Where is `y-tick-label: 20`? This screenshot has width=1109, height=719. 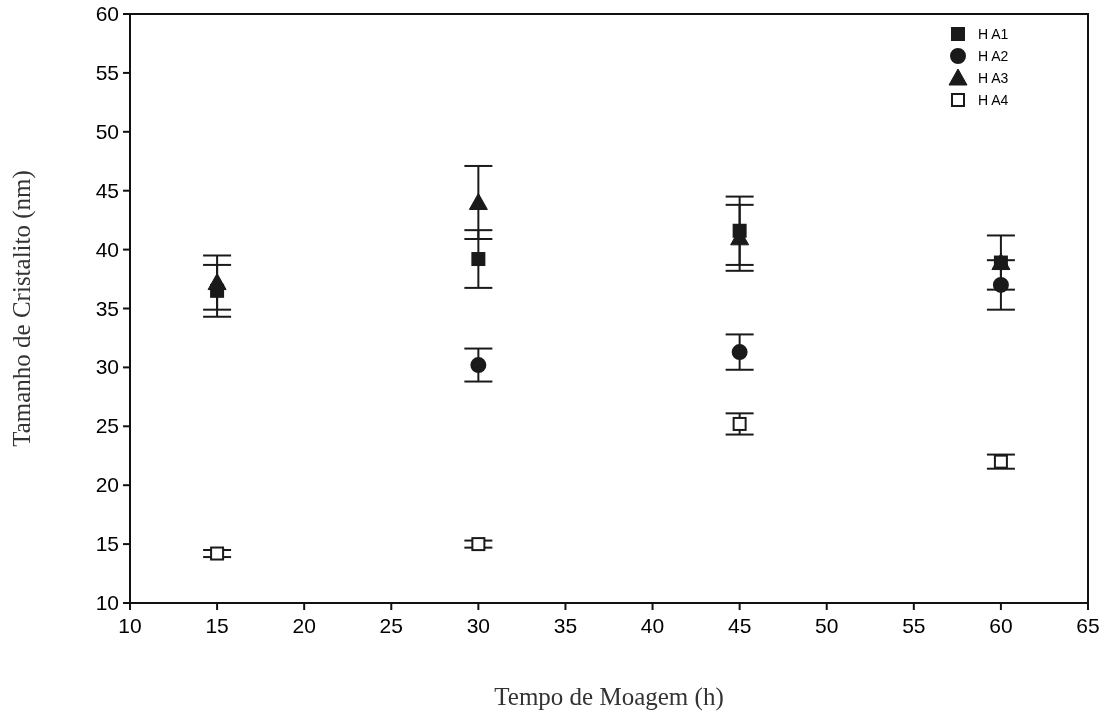
y-tick-label: 20 is located at coordinates (107, 485).